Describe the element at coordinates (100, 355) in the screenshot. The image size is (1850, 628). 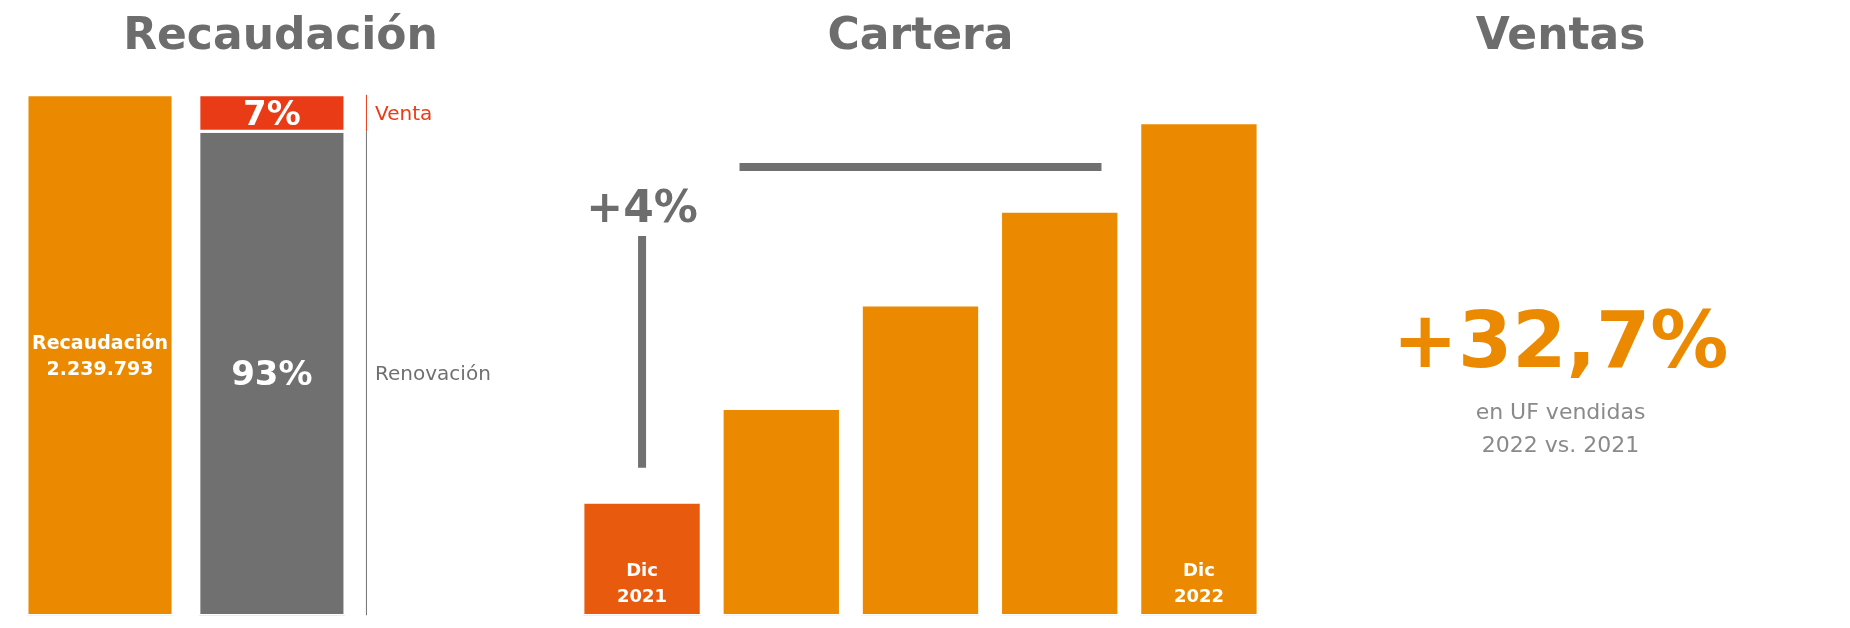
I see `data-label: Recaudación 2.239.793` at that location.